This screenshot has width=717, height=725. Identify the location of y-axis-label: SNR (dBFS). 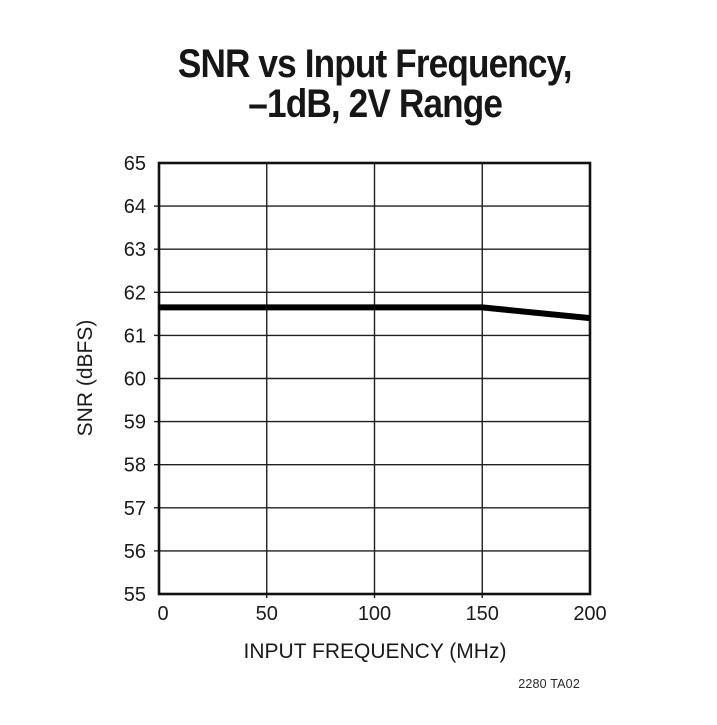
(85, 378).